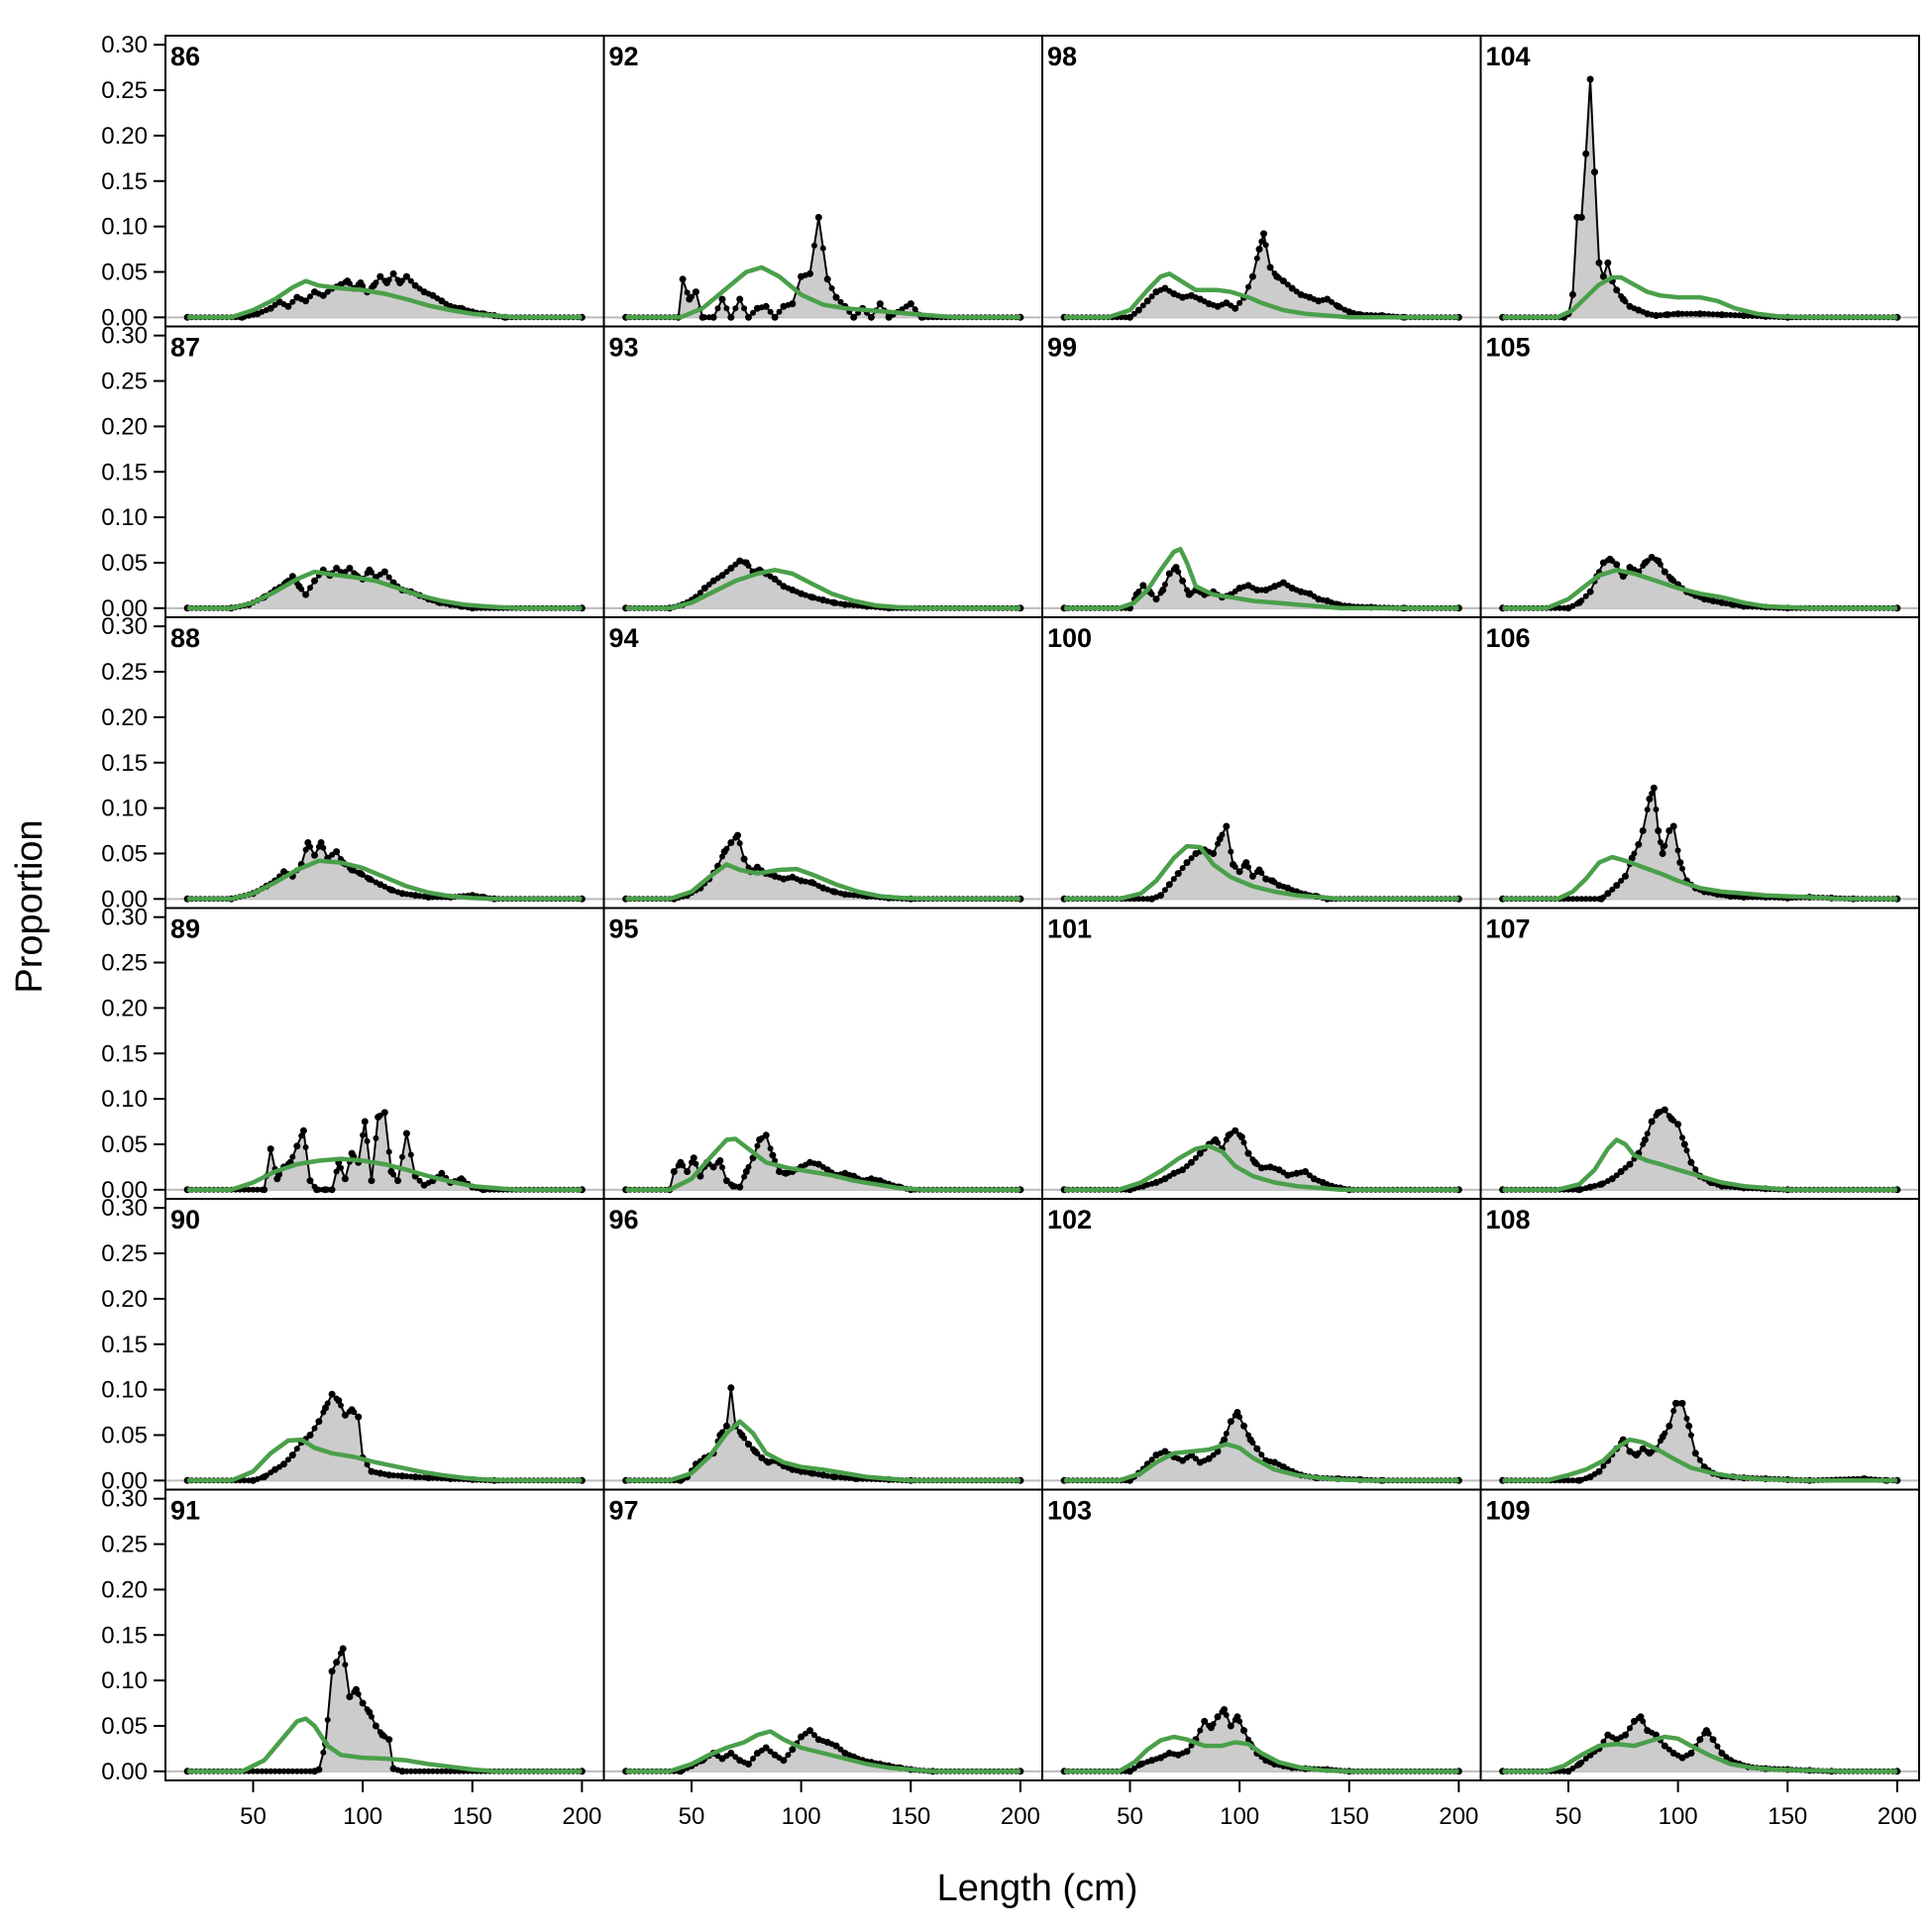 This screenshot has width=1932, height=1932. I want to click on panel-95: 95, so click(822, 1053).